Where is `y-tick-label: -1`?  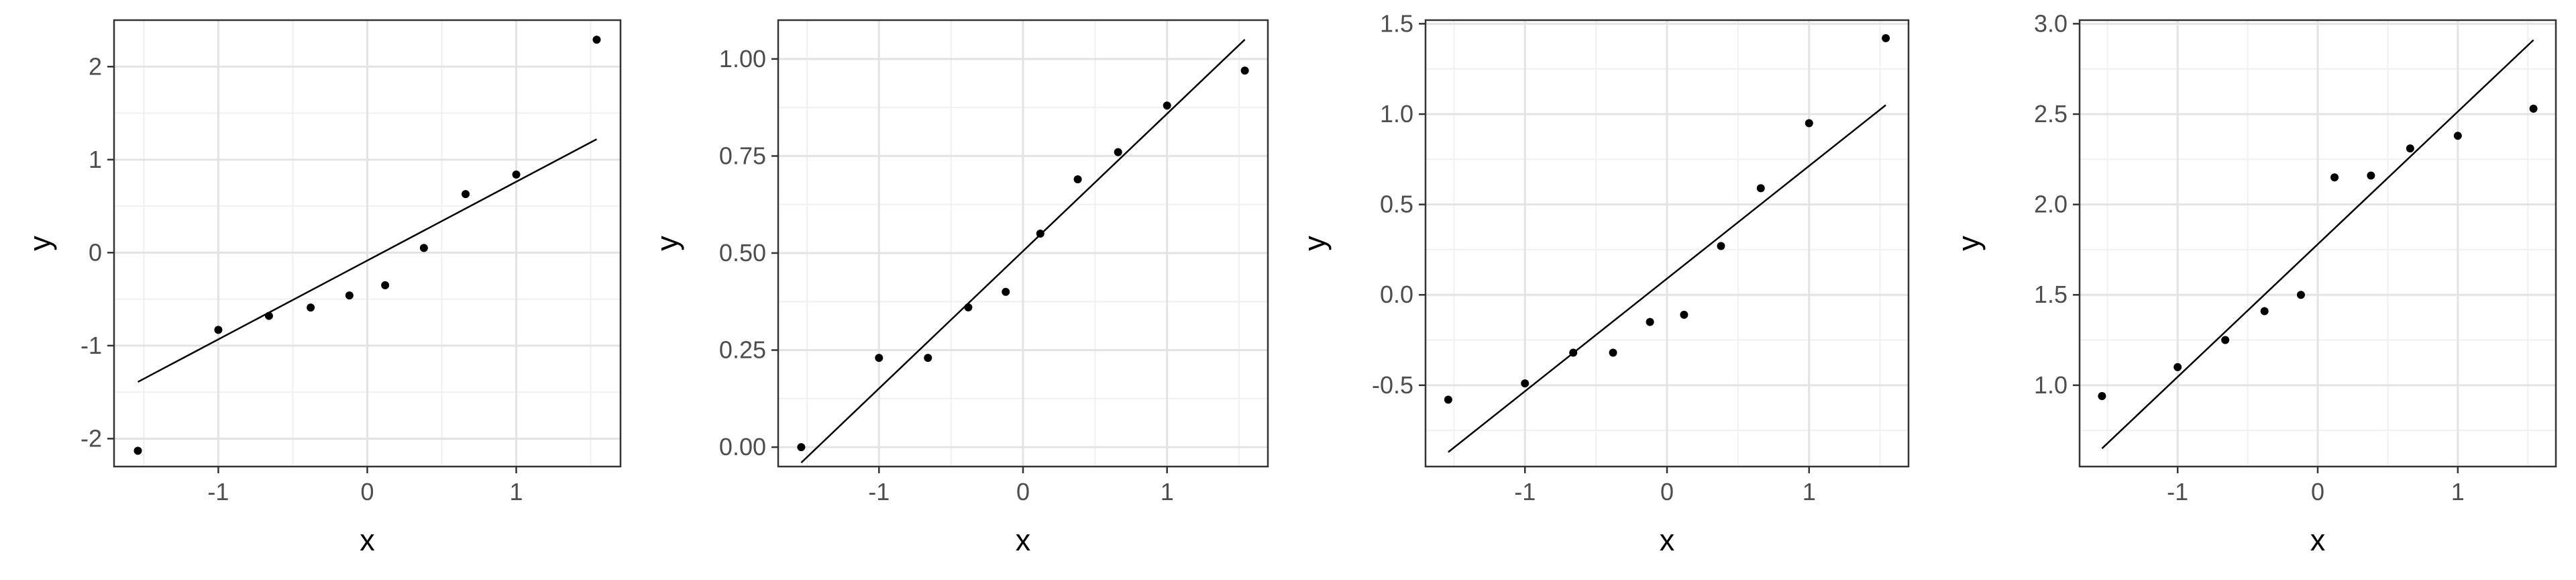
y-tick-label: -1 is located at coordinates (91, 345).